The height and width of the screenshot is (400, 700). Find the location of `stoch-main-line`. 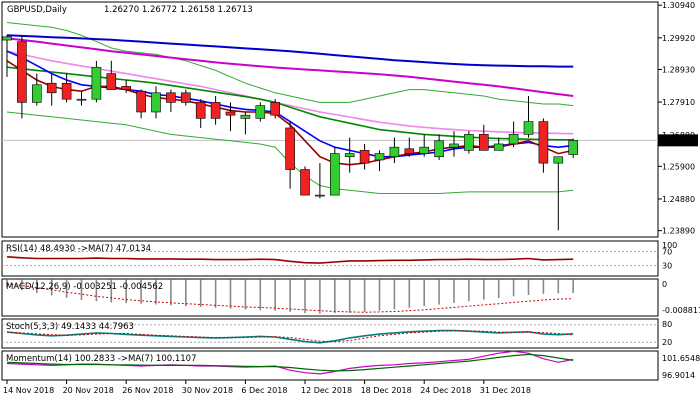

stoch-main-line is located at coordinates (290, 336).